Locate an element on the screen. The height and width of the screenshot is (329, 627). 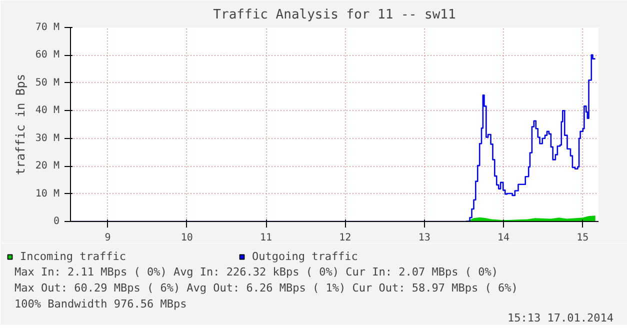
x-tick-label: 12 is located at coordinates (345, 238).